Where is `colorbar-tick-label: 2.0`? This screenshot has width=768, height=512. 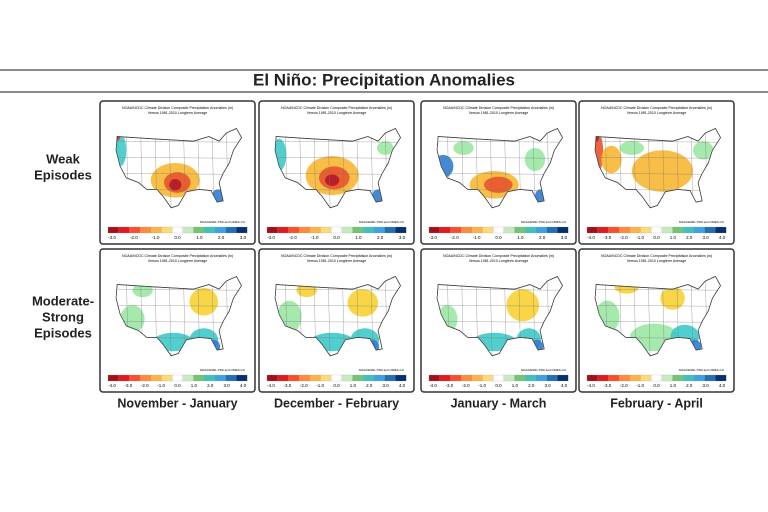
colorbar-tick-label: 2.0 is located at coordinates (531, 385).